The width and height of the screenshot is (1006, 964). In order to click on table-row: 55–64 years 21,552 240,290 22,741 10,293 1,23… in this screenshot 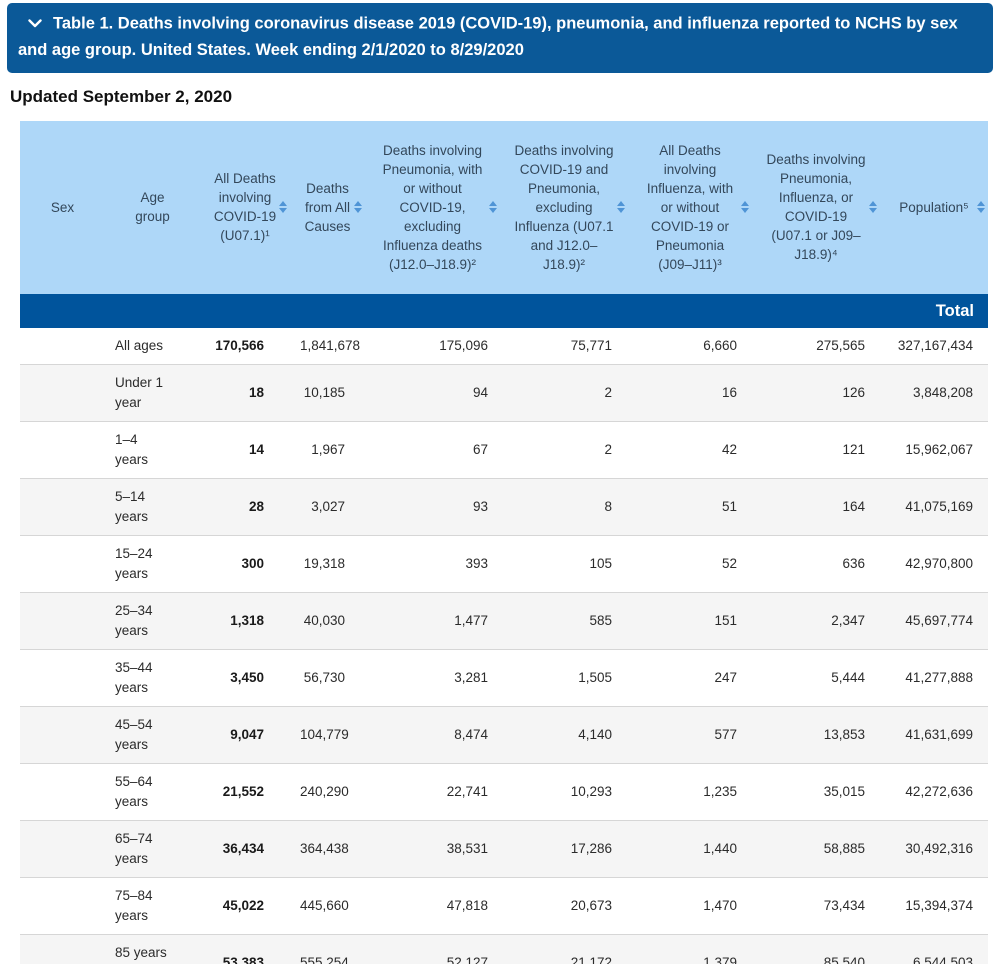, I will do `click(504, 791)`.